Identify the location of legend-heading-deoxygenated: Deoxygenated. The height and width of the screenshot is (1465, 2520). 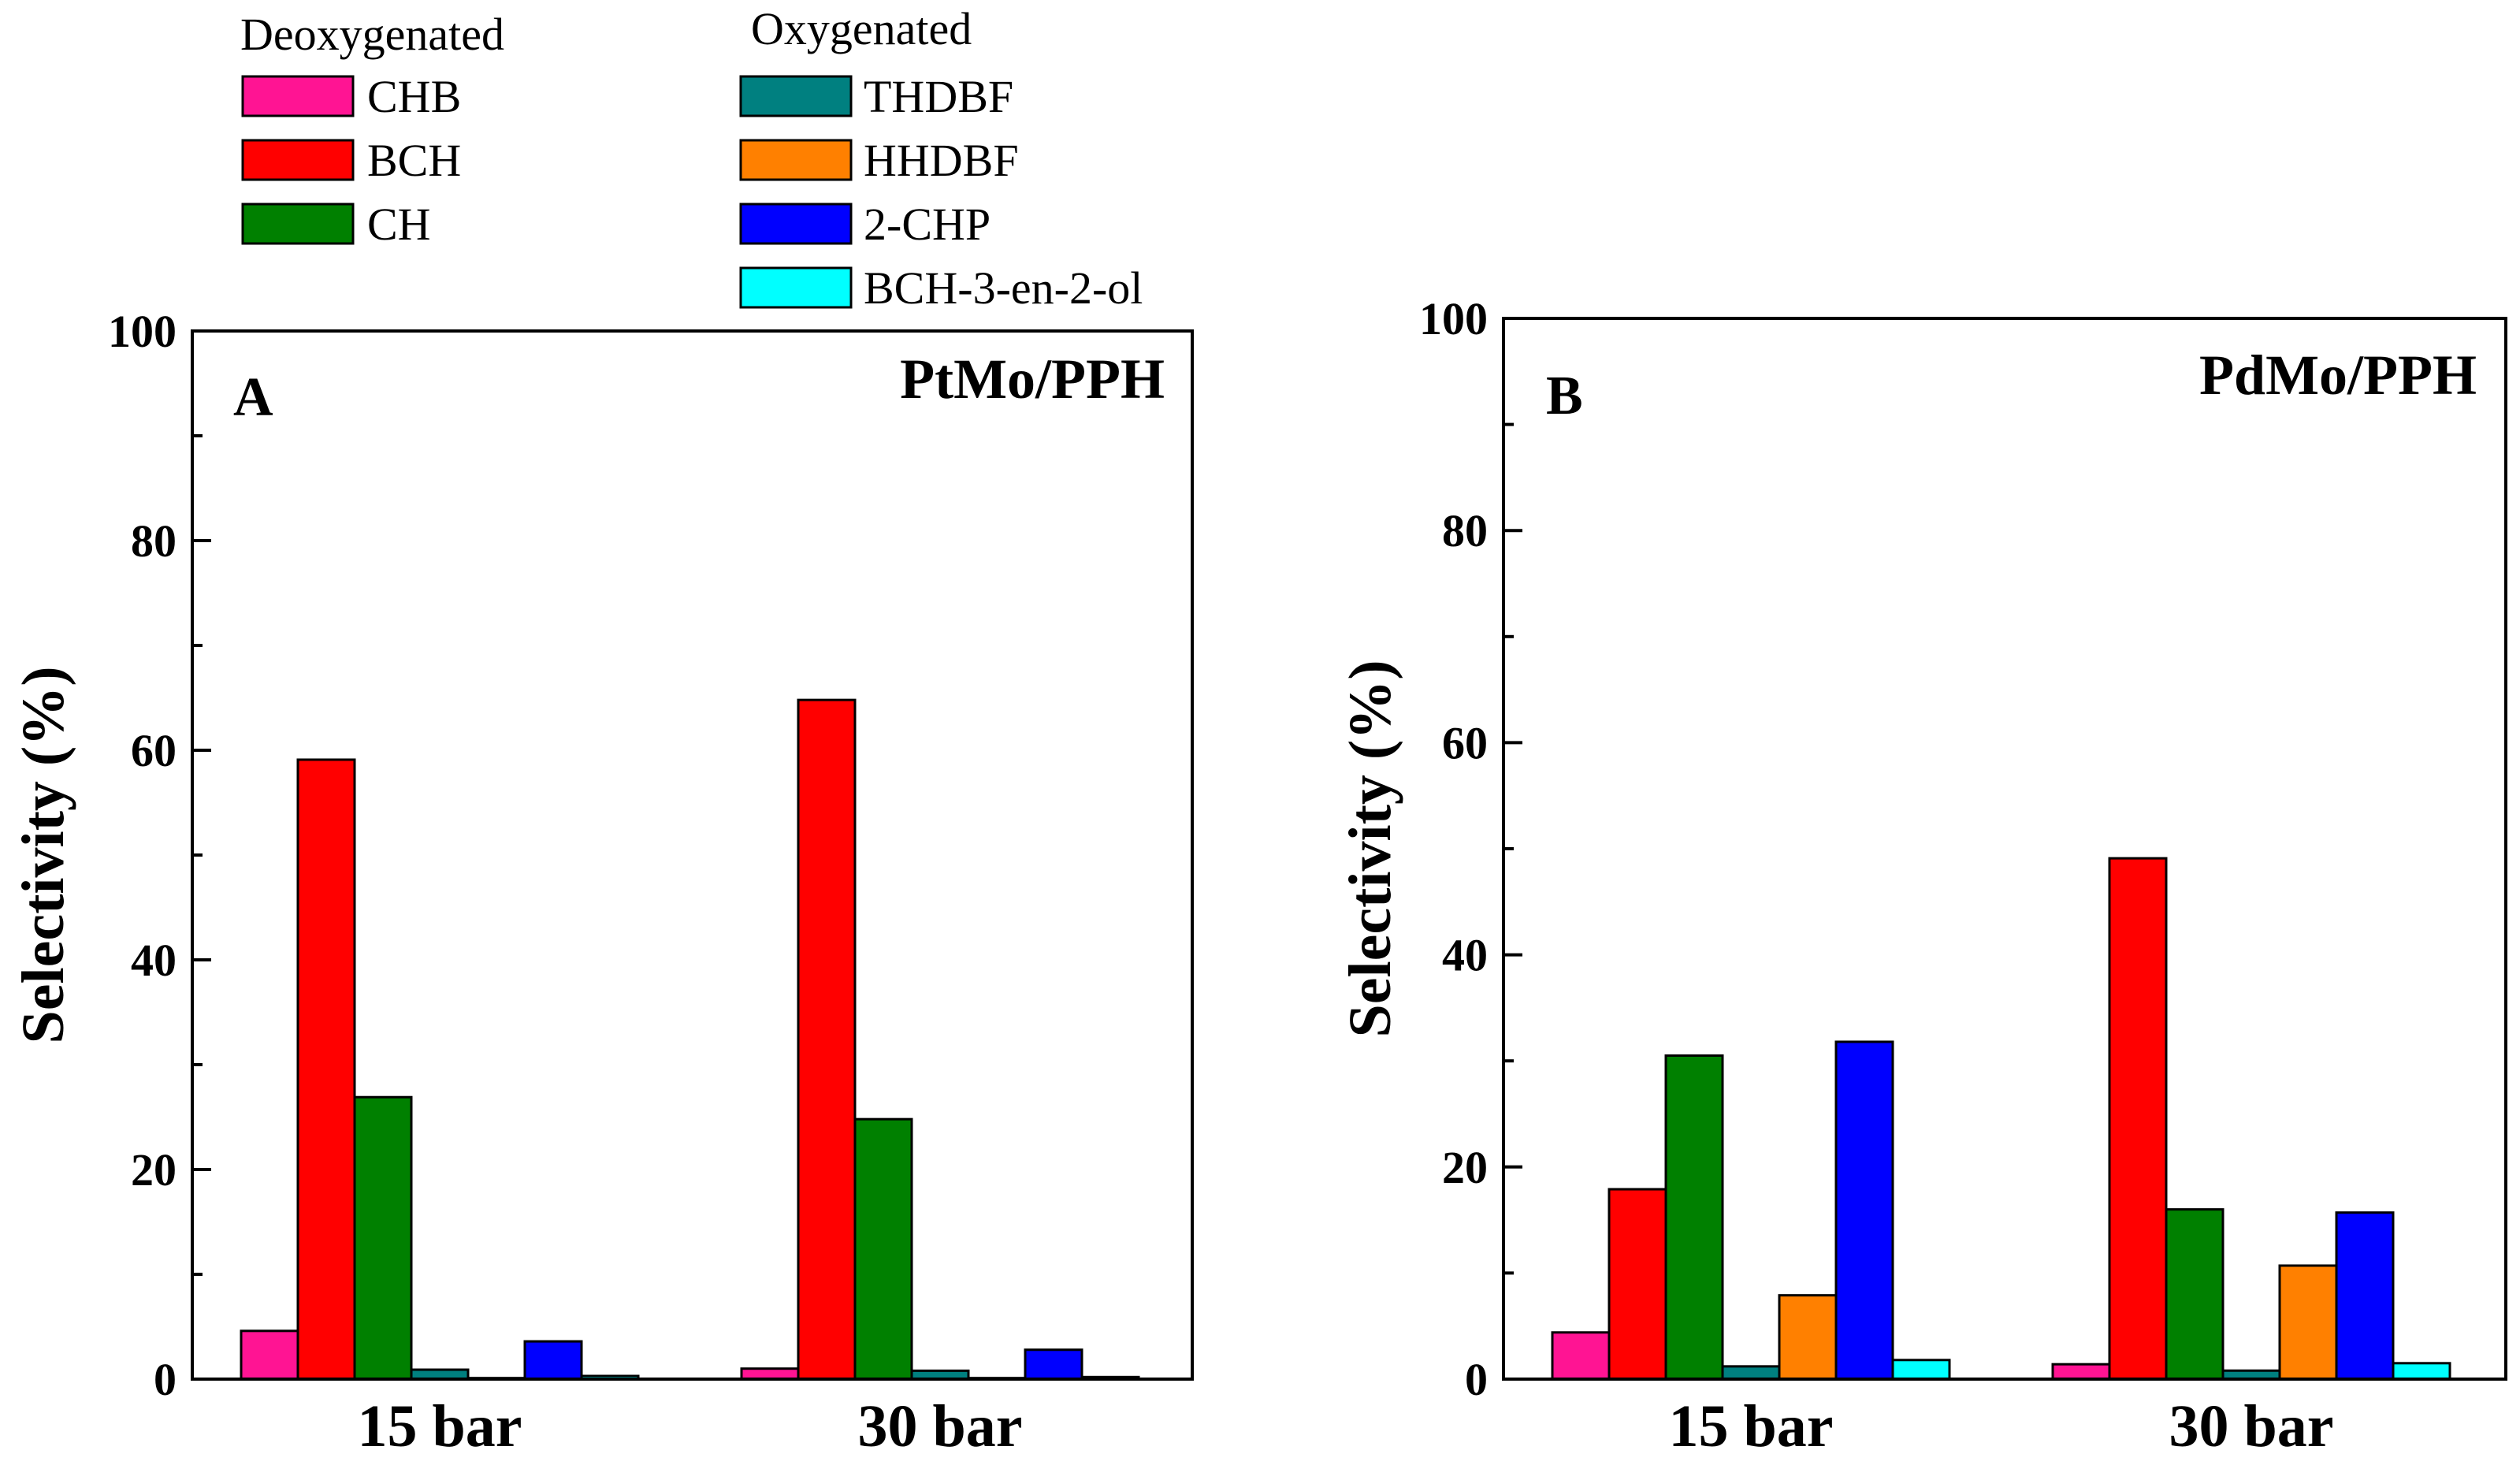
(372, 34).